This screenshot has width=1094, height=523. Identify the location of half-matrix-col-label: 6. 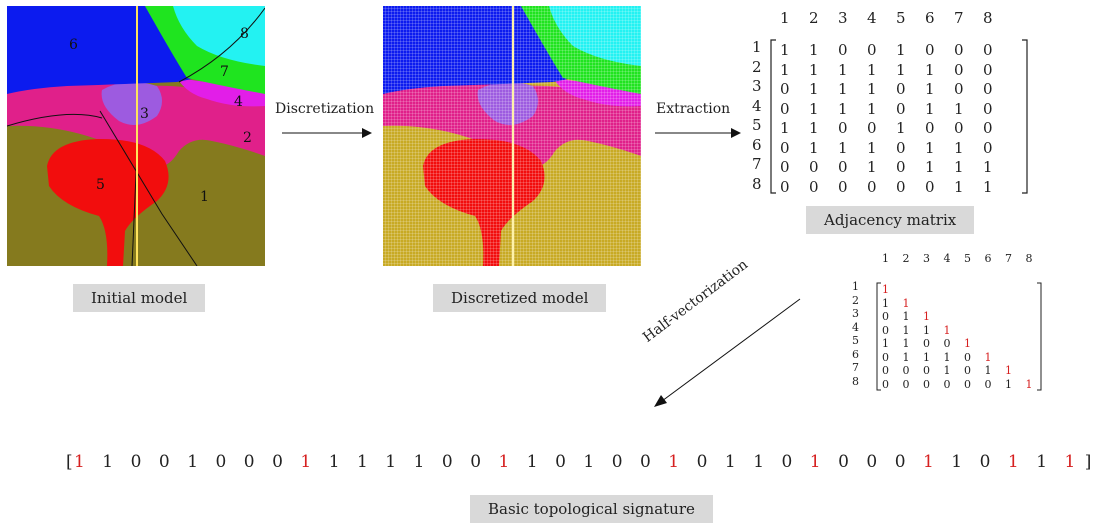
(988, 258).